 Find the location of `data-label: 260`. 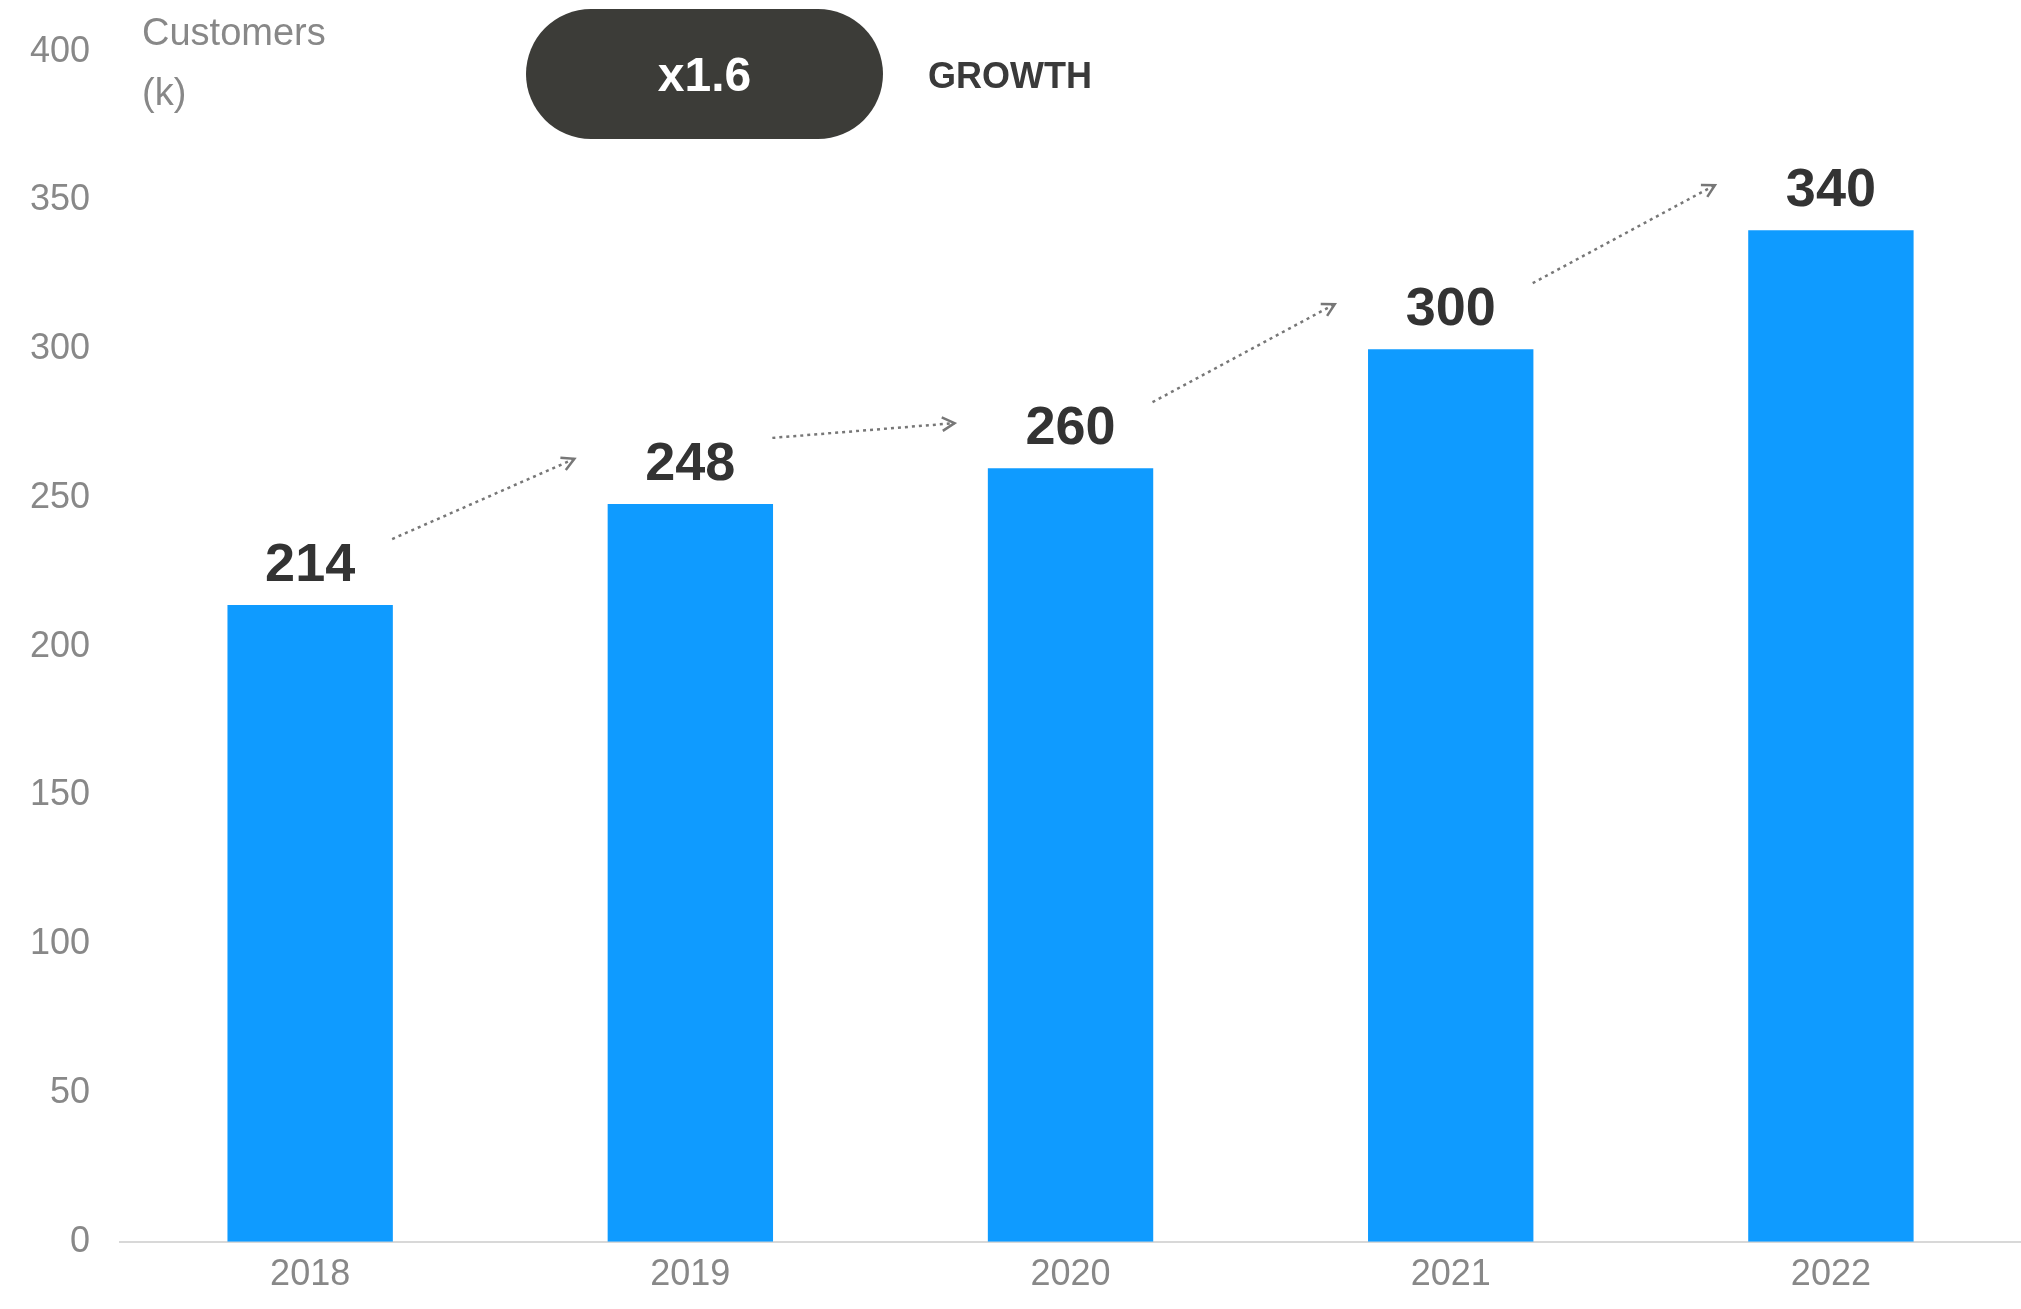

data-label: 260 is located at coordinates (1070, 425).